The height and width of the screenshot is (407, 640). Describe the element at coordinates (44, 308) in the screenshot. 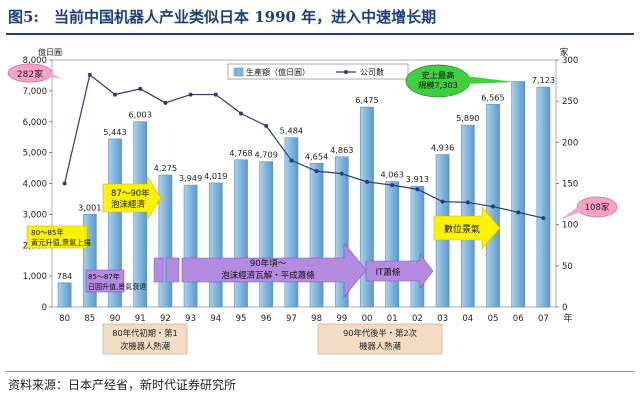

I see `left-axis-tick-label: 0` at that location.